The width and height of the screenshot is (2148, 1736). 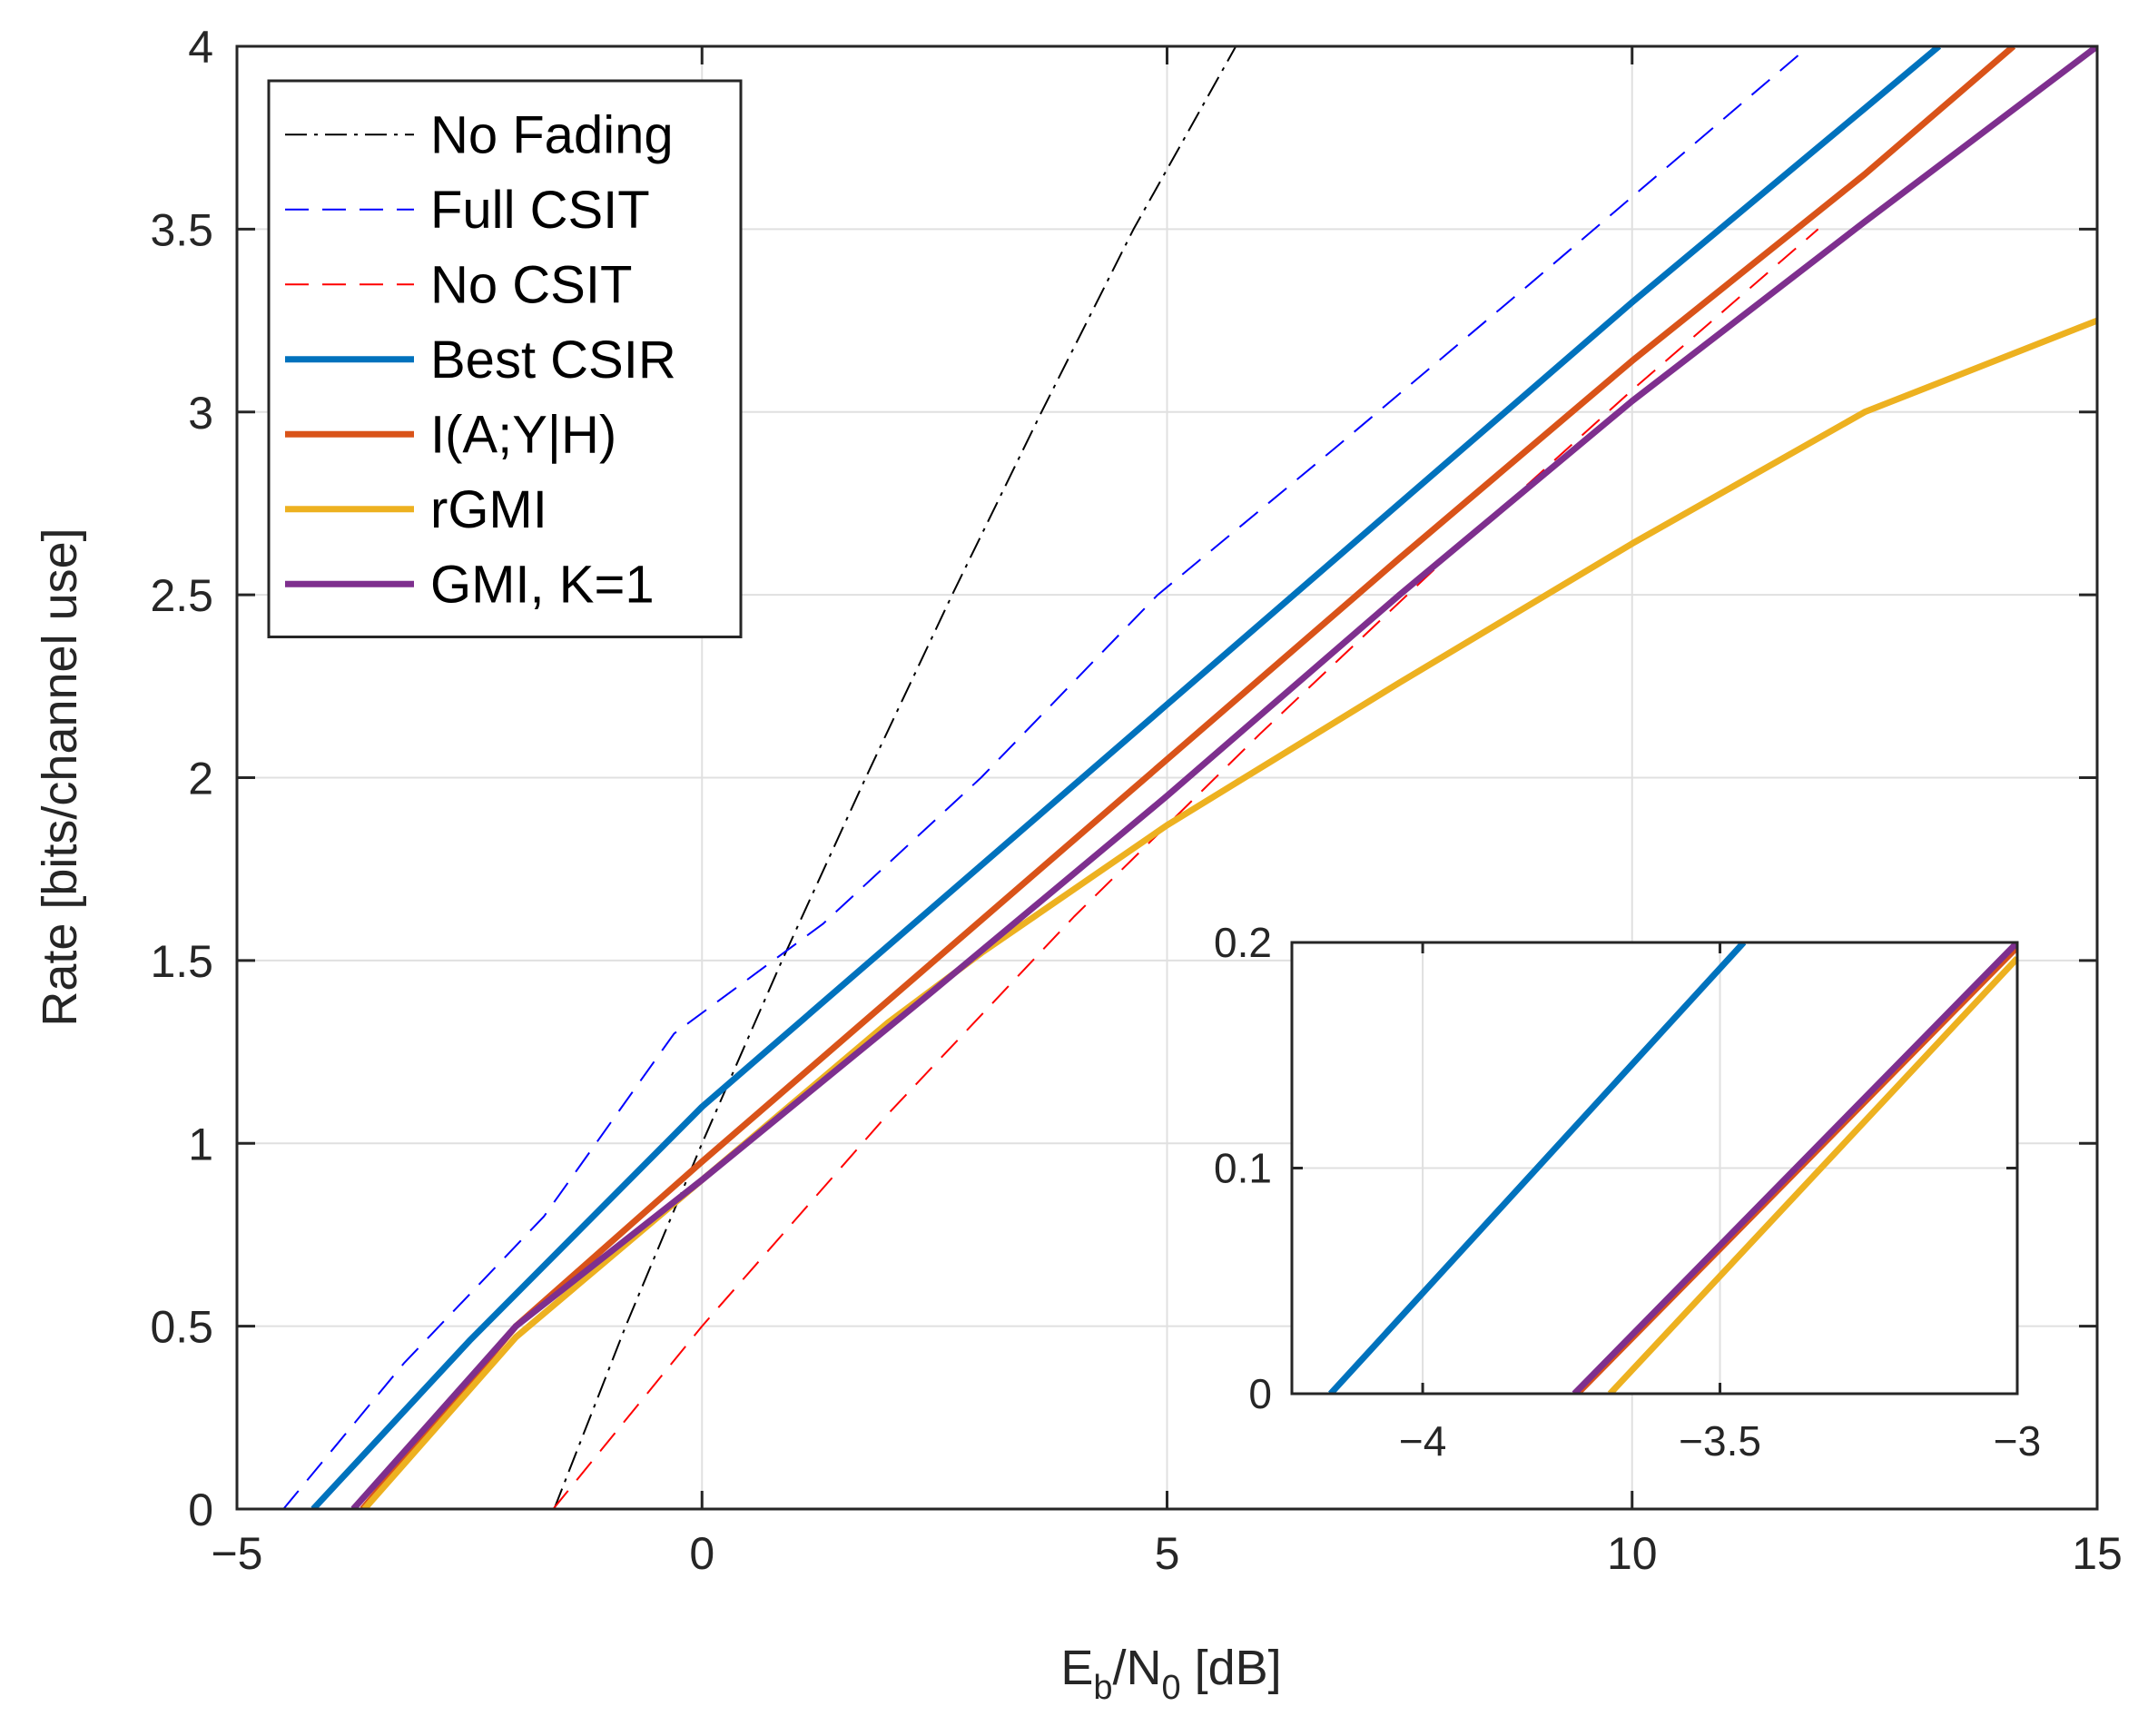 I want to click on legend-label-full-csit: Full CSIT, so click(x=540, y=210).